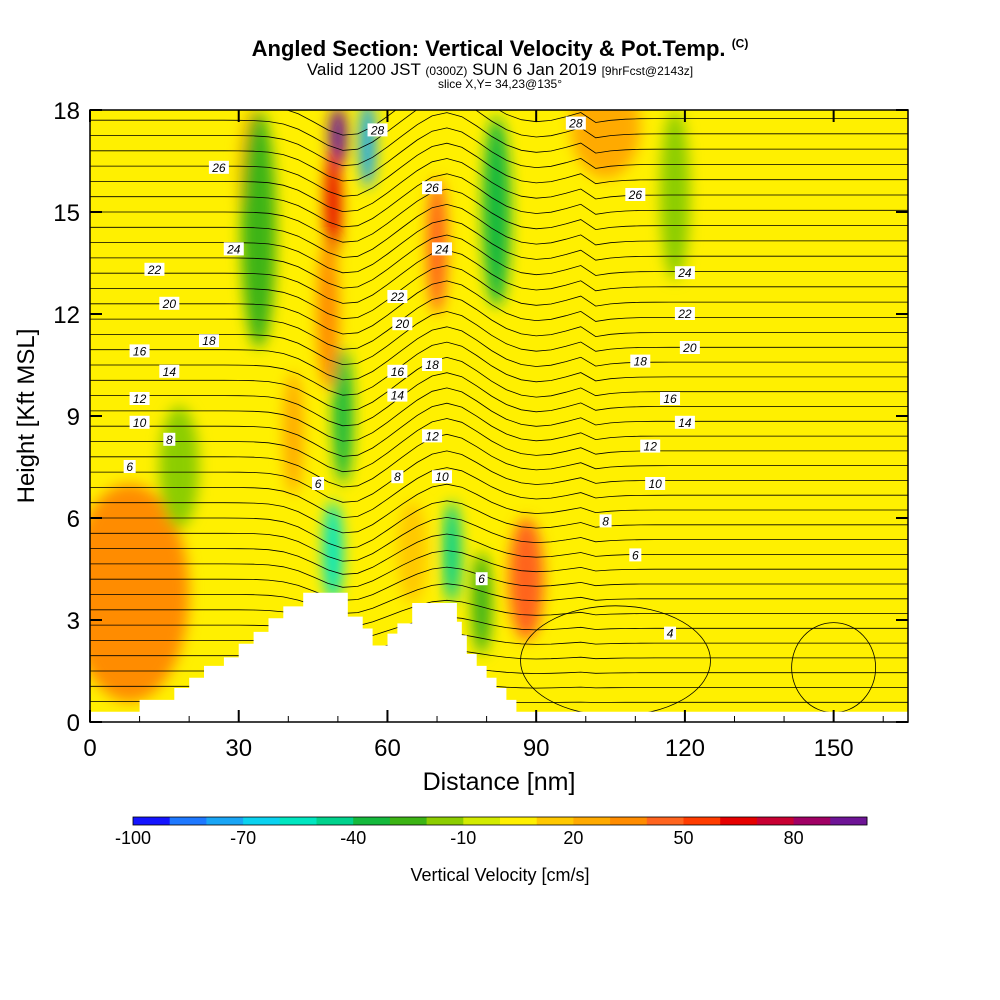  I want to click on isentrope-label-text: 12, so click(432, 436).